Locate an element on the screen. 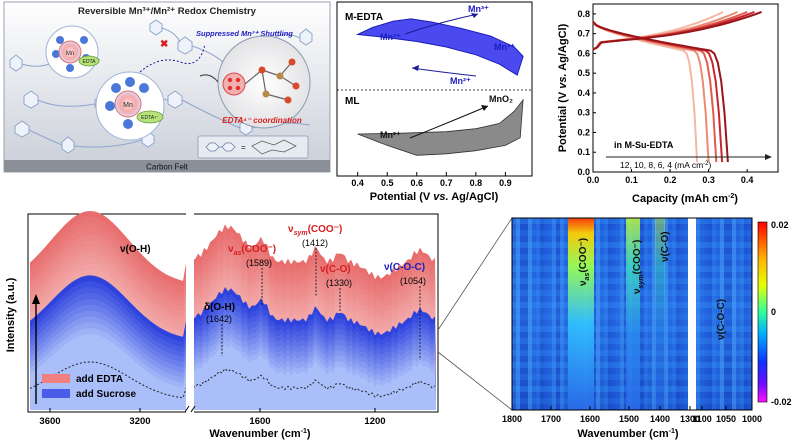 The height and width of the screenshot is (441, 800). ftir-peak-vco-position: (1330) is located at coordinates (339, 283).